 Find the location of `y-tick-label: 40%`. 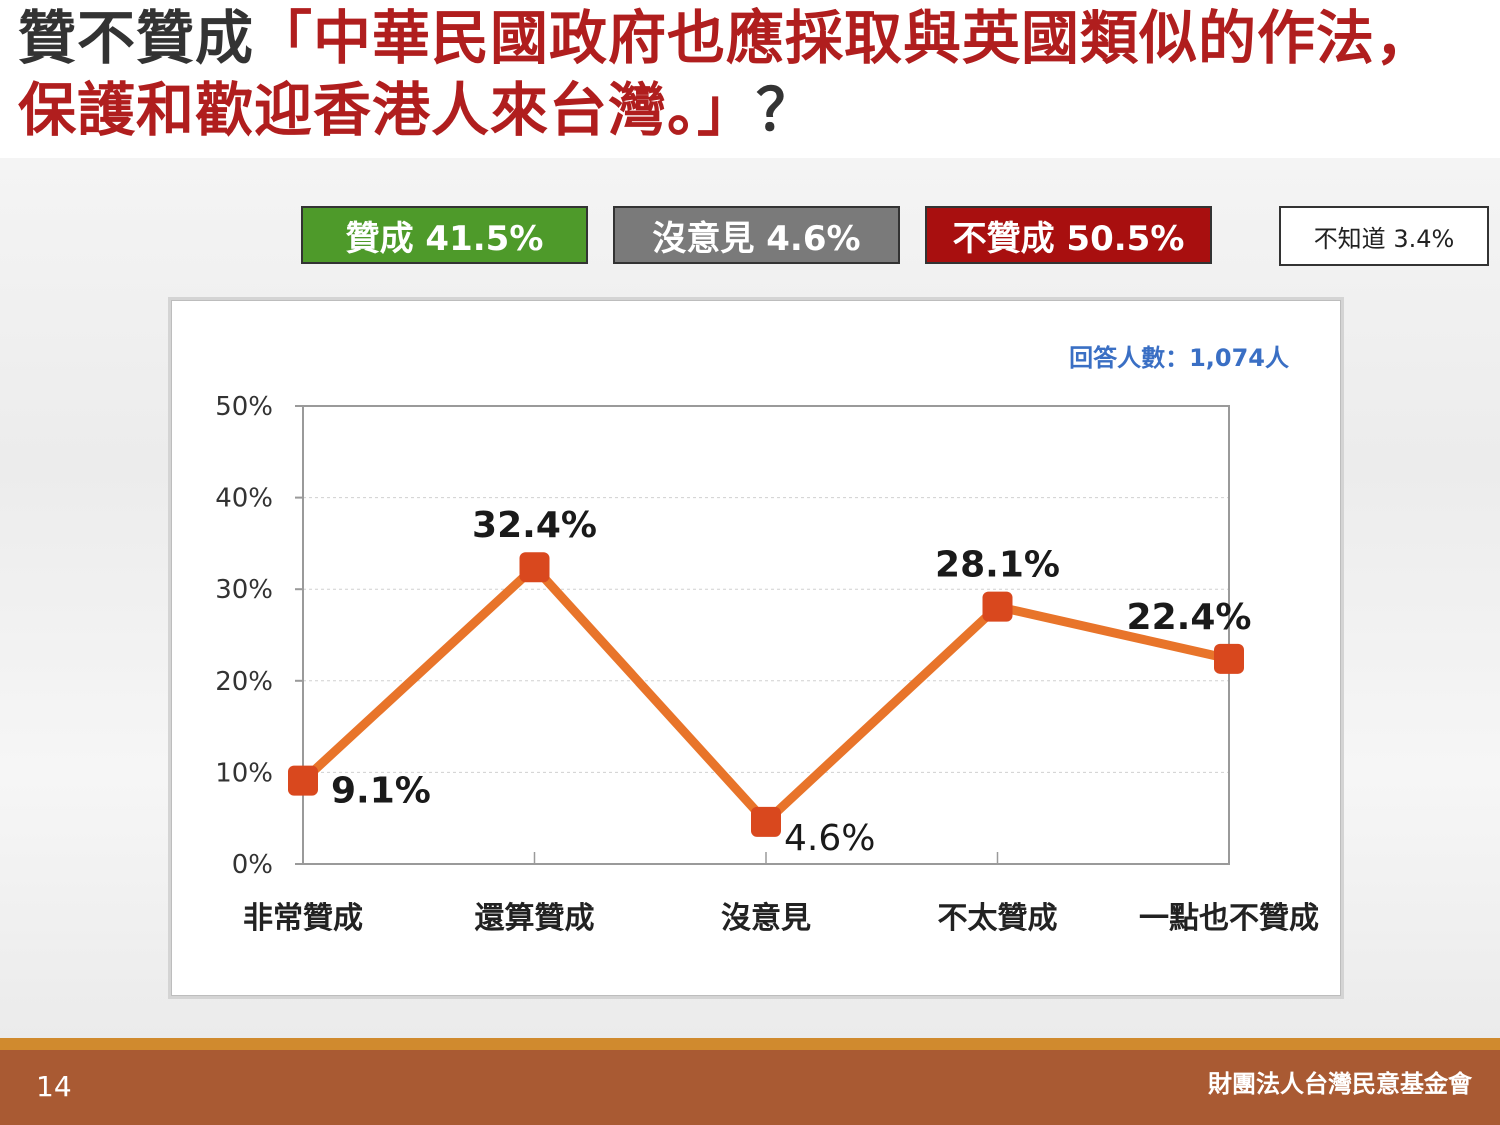

y-tick-label: 40% is located at coordinates (244, 499).